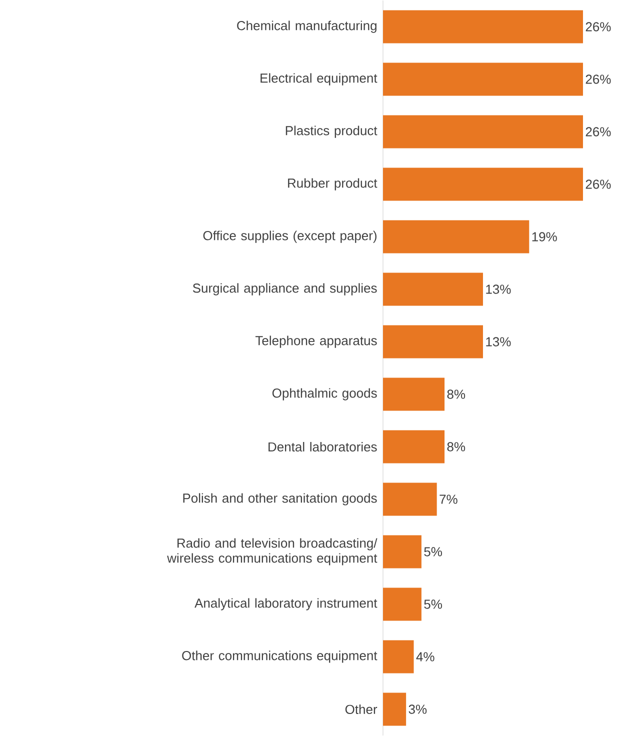 The height and width of the screenshot is (736, 634). I want to click on data-label: 7%, so click(449, 499).